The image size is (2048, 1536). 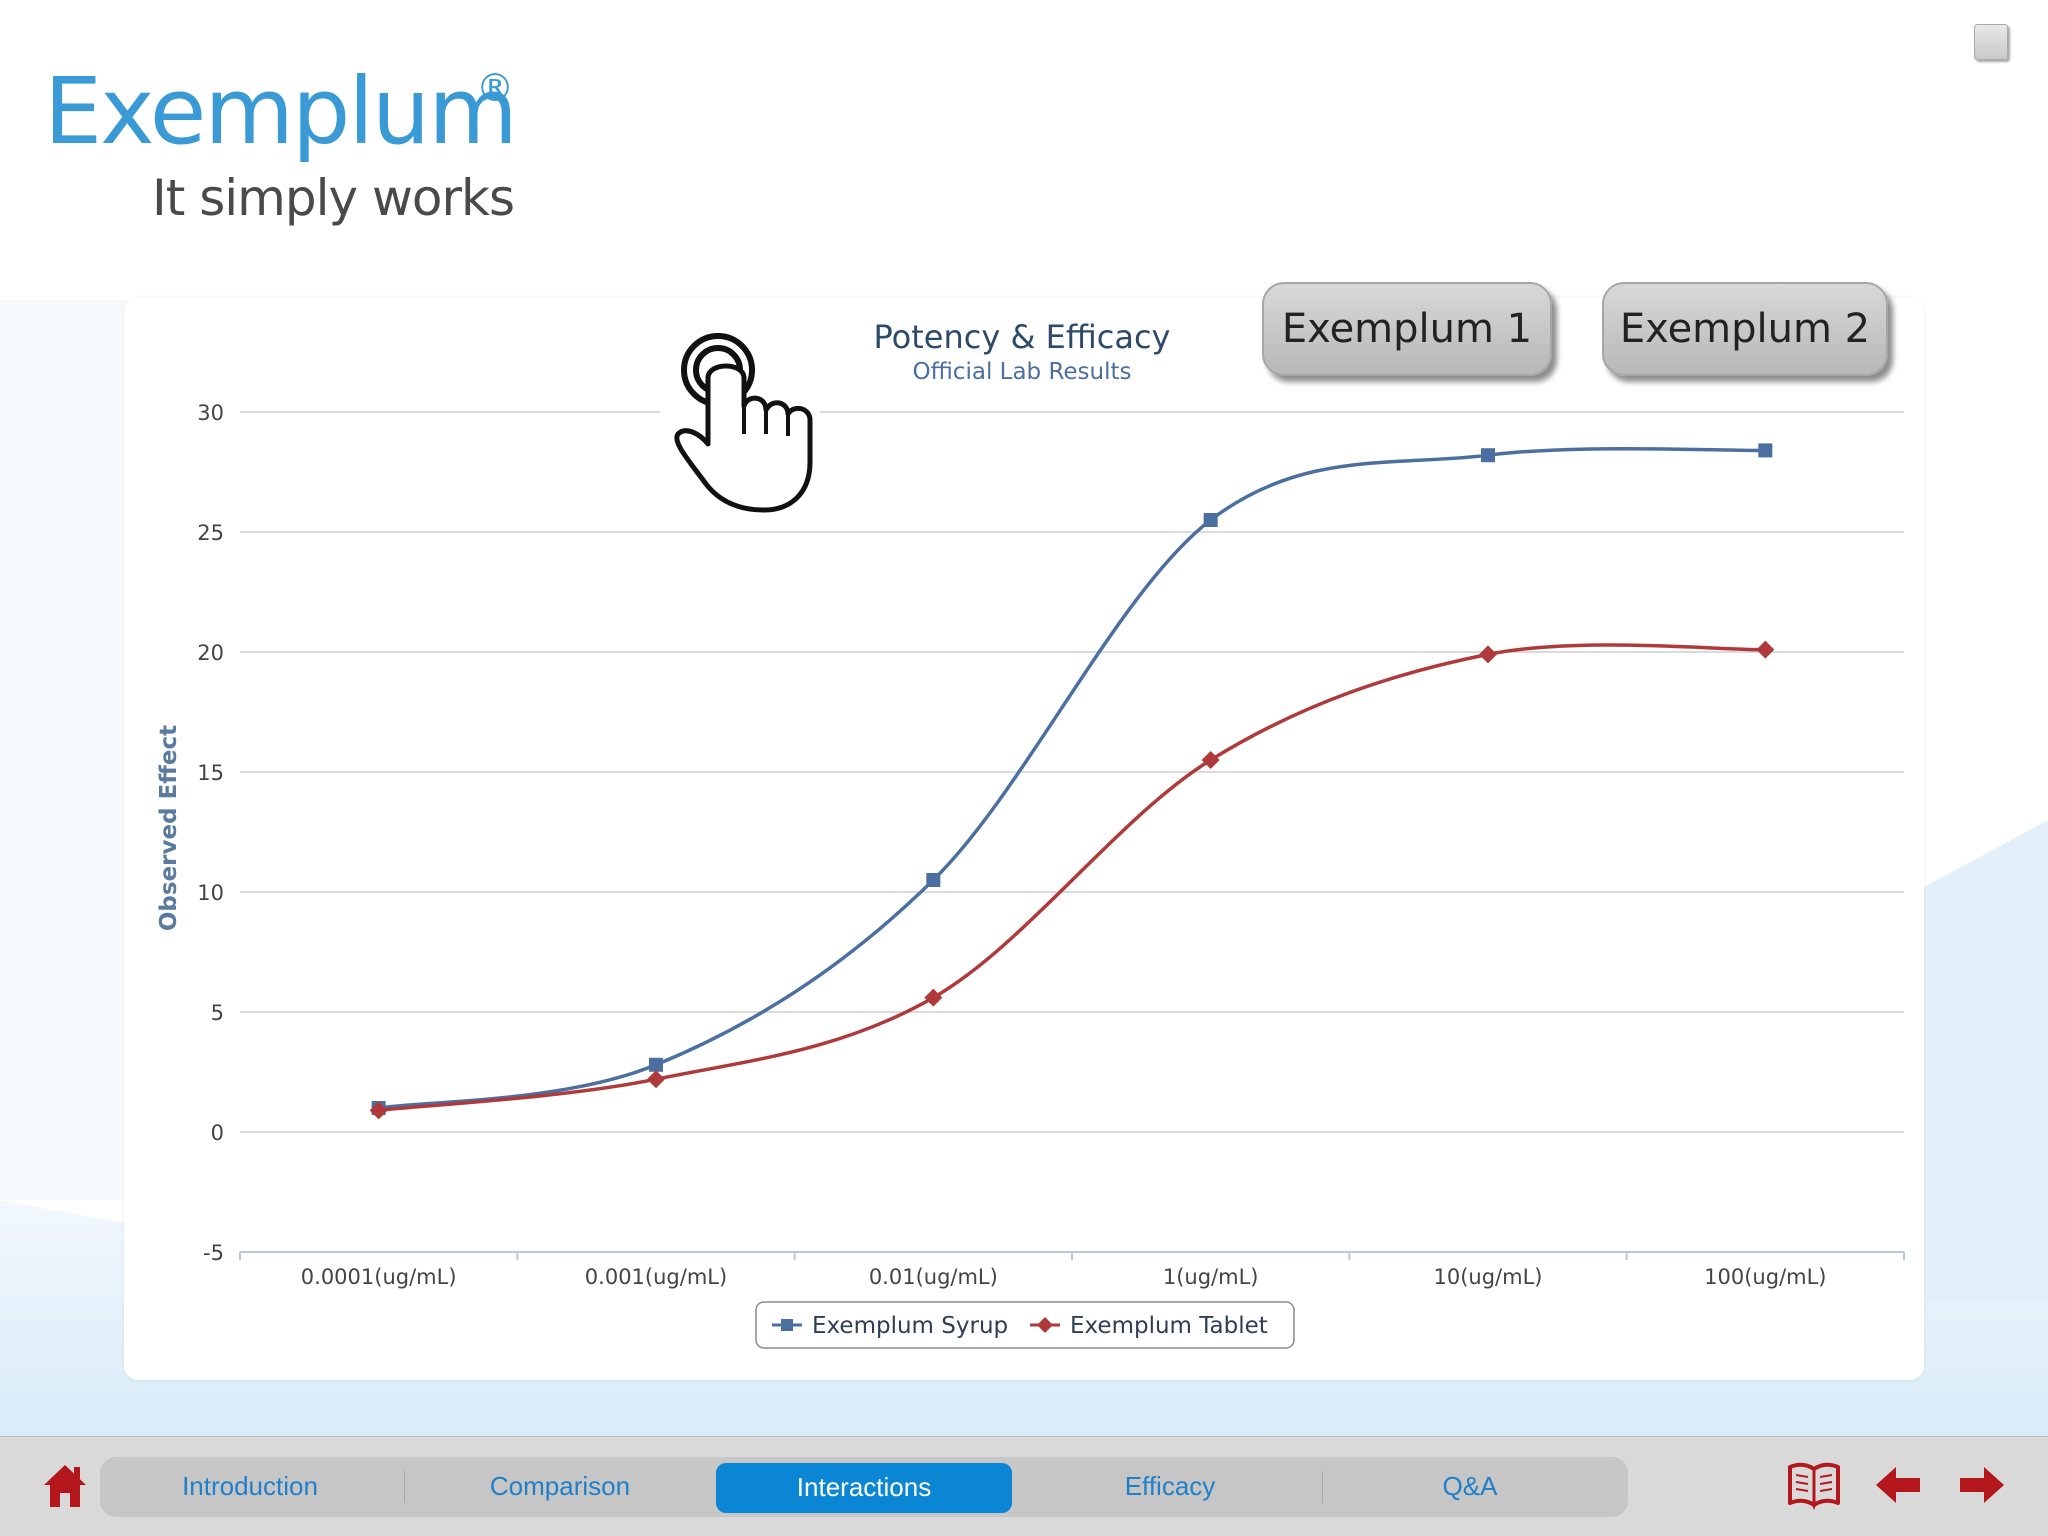 I want to click on chart-title: Potency & Efficacy, so click(x=1022, y=337).